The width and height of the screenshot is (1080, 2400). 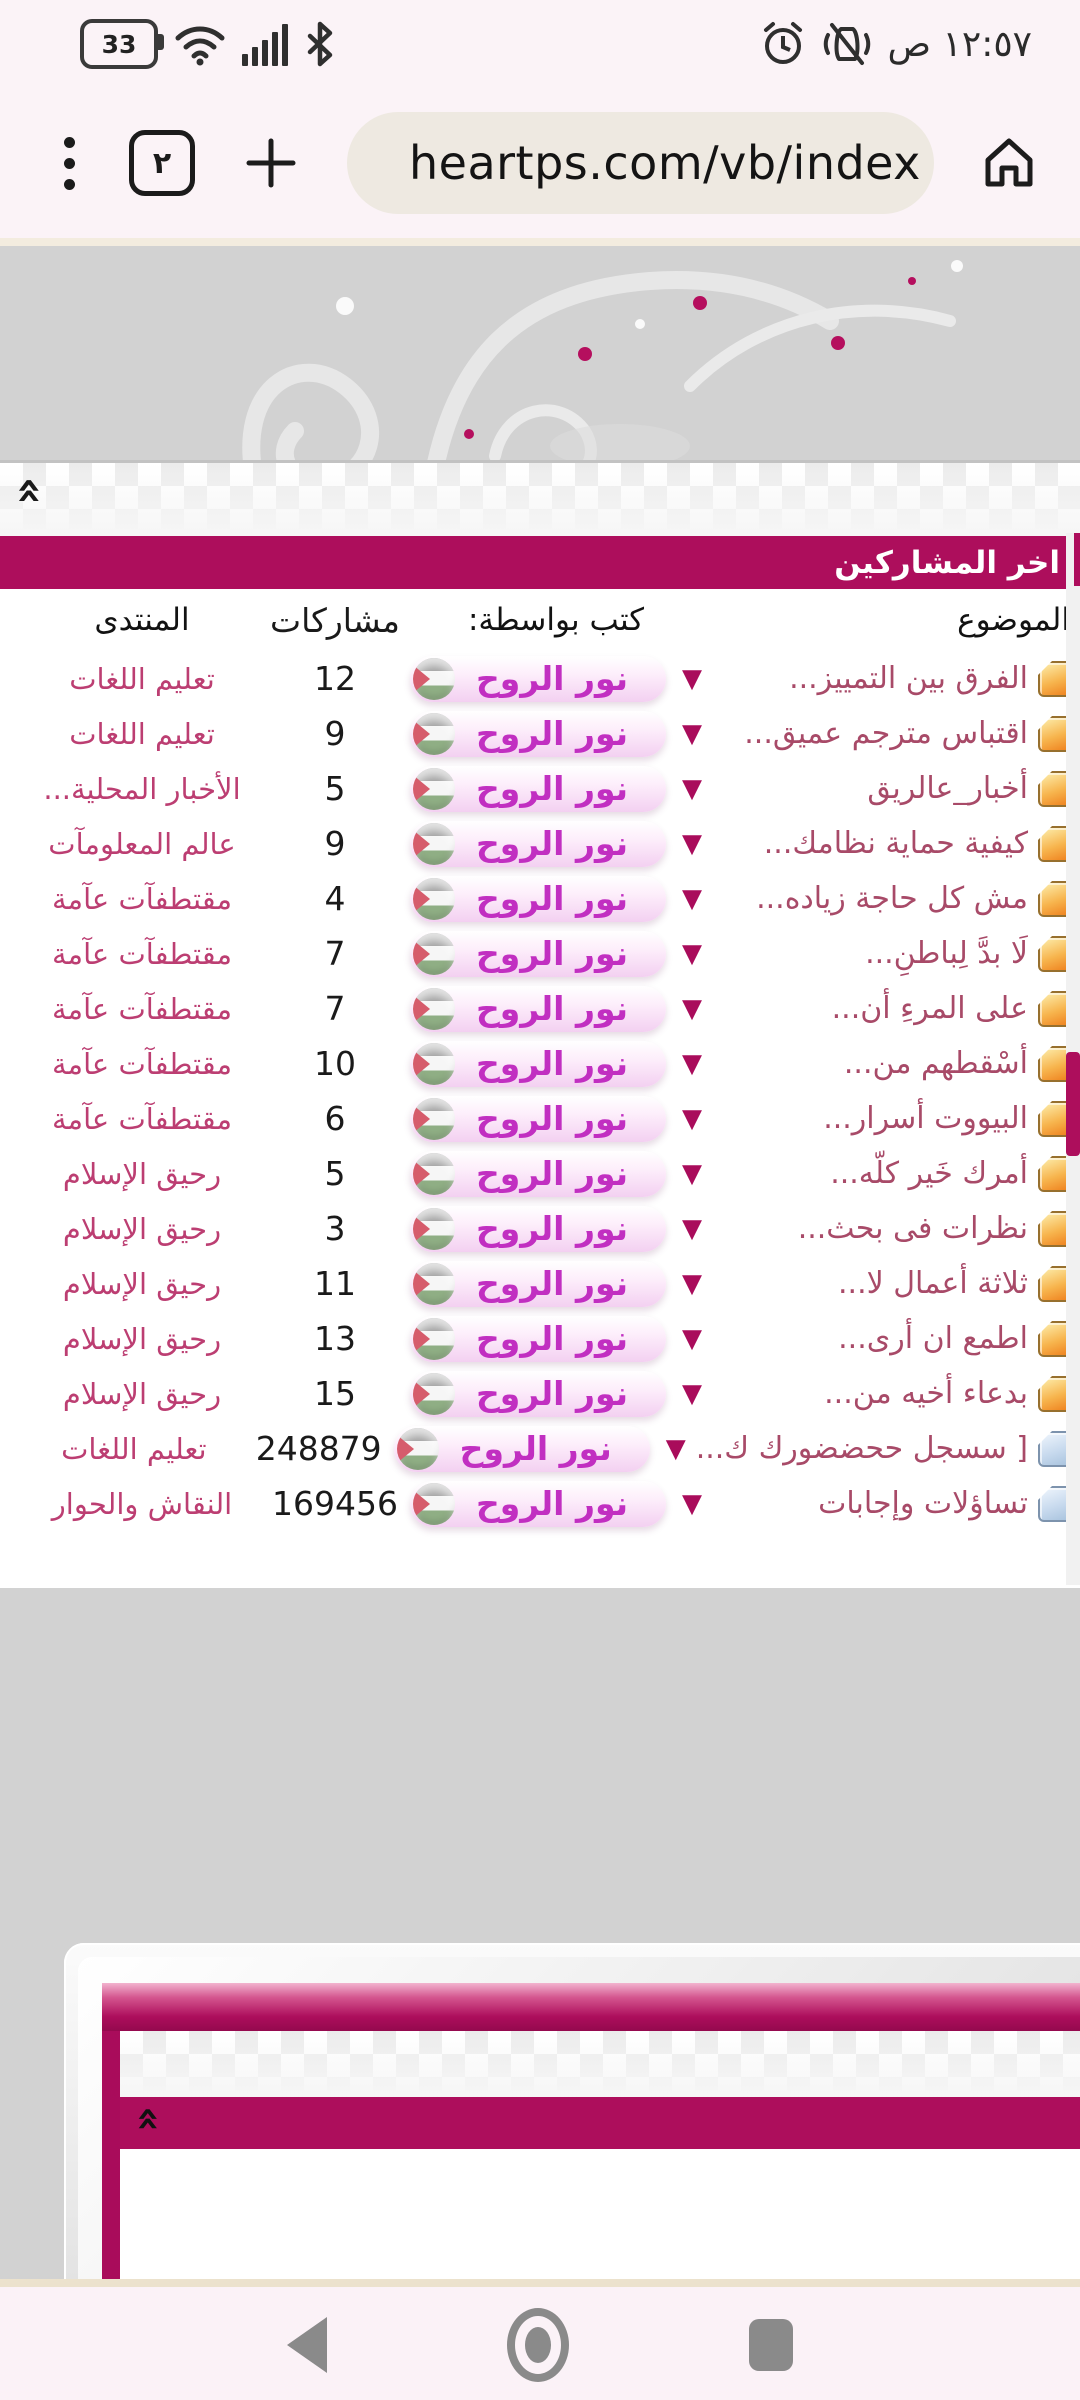 What do you see at coordinates (947, 788) in the screenshot?
I see `topic-link: أخبار_عالريق` at bounding box center [947, 788].